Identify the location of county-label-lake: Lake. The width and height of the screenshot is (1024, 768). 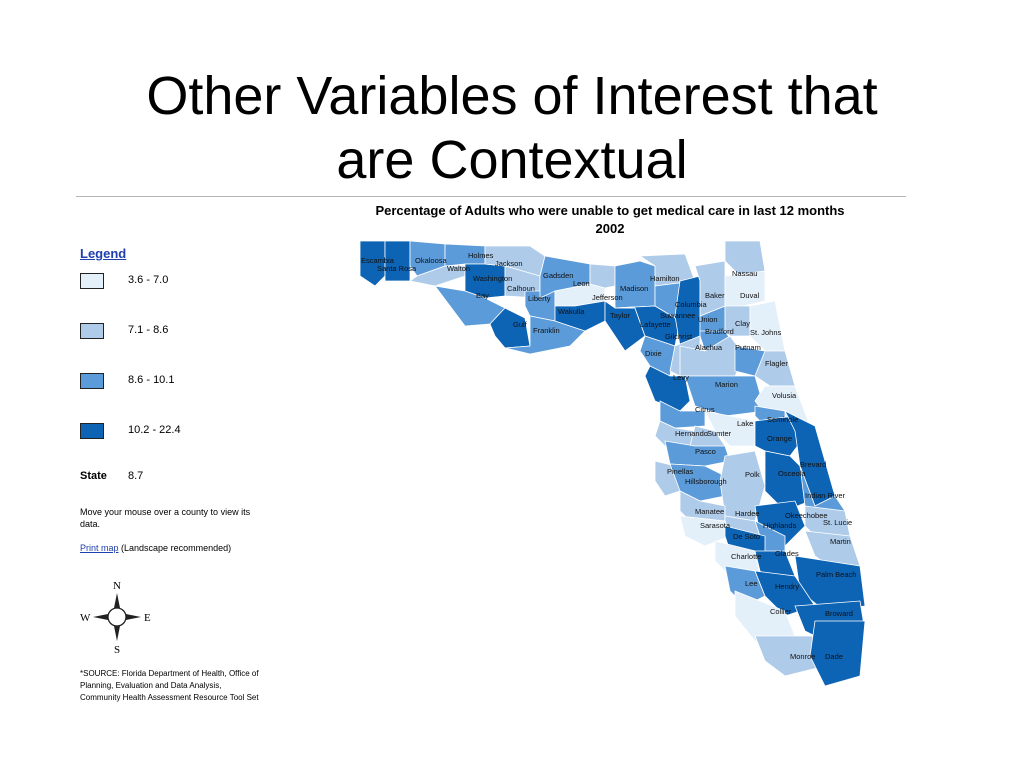
(745, 423).